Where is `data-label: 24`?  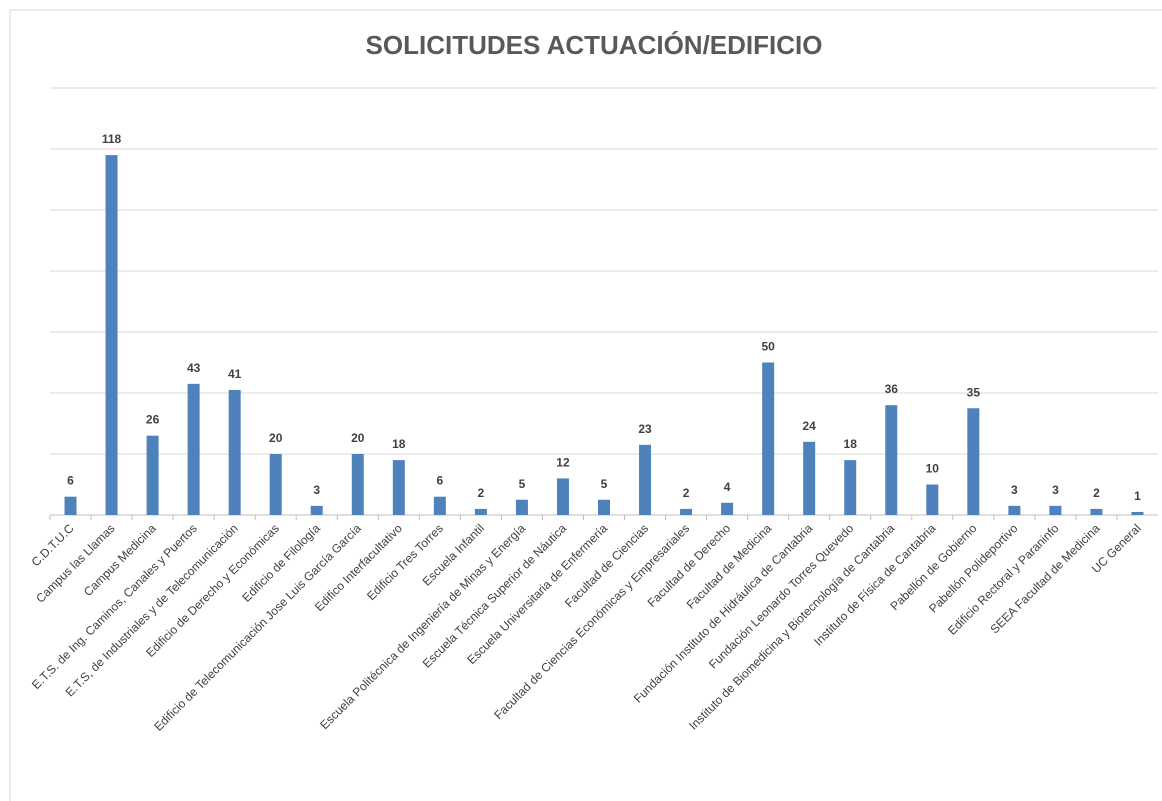
data-label: 24 is located at coordinates (810, 426).